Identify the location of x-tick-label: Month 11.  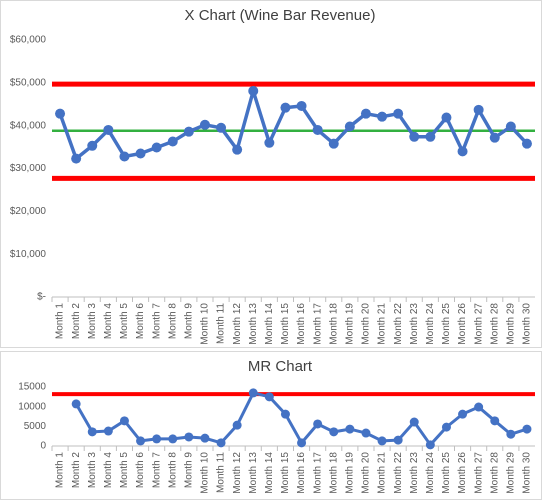
(221, 323).